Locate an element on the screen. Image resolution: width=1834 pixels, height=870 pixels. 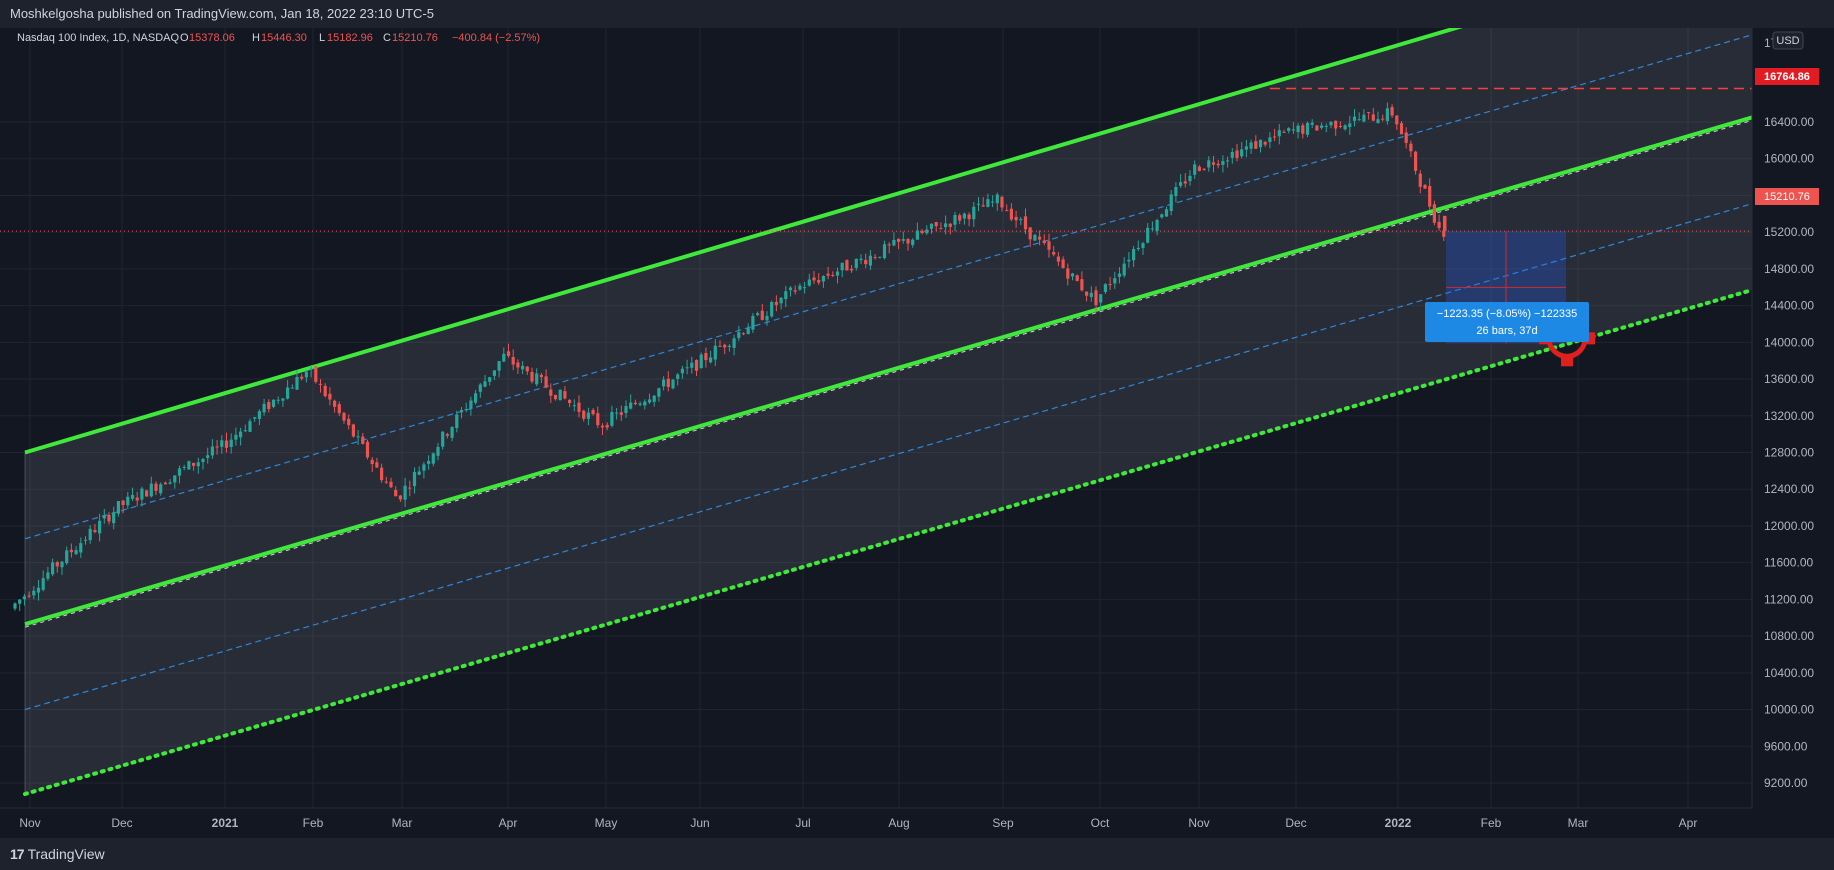
tradingview-logo: 17 TradingView is located at coordinates (57, 854).